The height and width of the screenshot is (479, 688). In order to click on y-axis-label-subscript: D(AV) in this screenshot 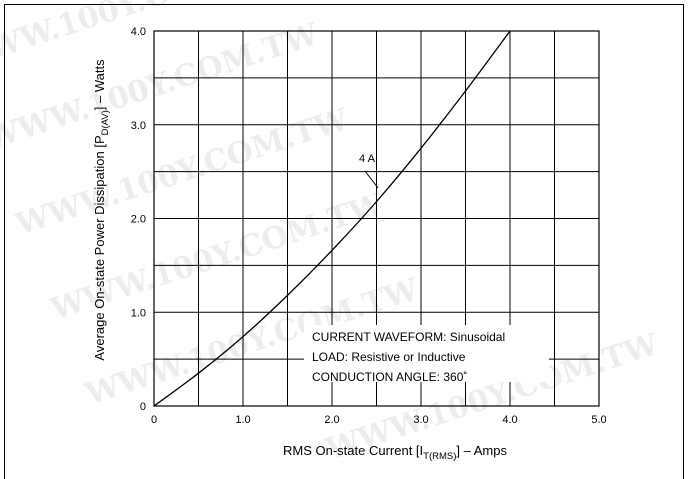, I will do `click(105, 122)`.